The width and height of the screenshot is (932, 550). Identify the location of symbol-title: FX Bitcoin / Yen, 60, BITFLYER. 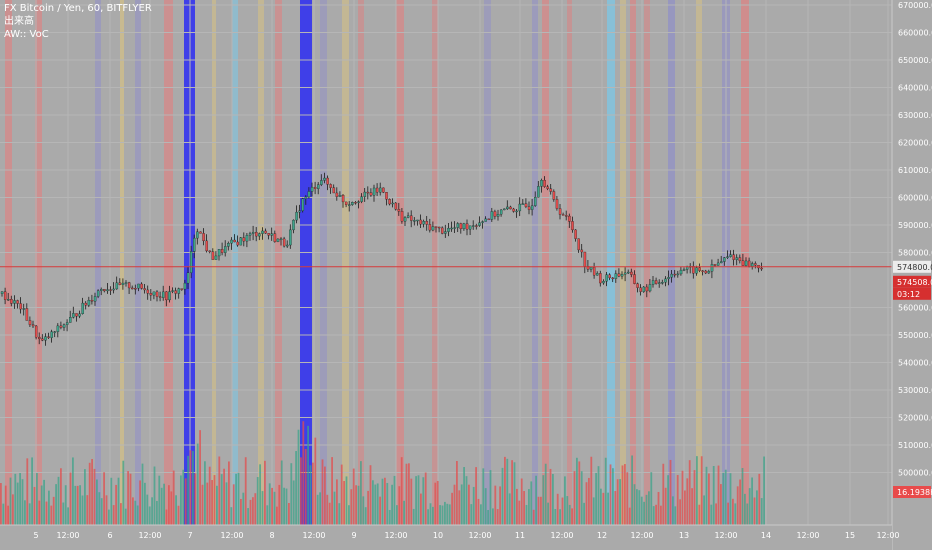
(78, 8).